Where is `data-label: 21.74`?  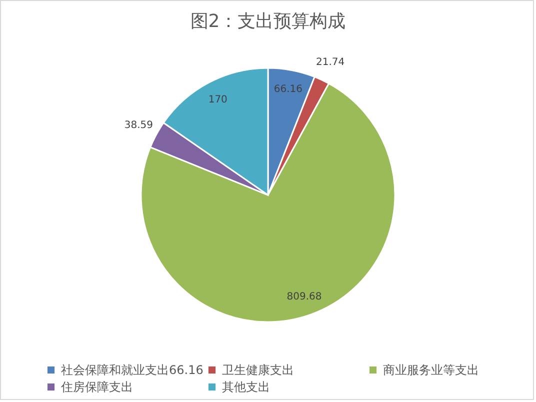
data-label: 21.74 is located at coordinates (330, 62).